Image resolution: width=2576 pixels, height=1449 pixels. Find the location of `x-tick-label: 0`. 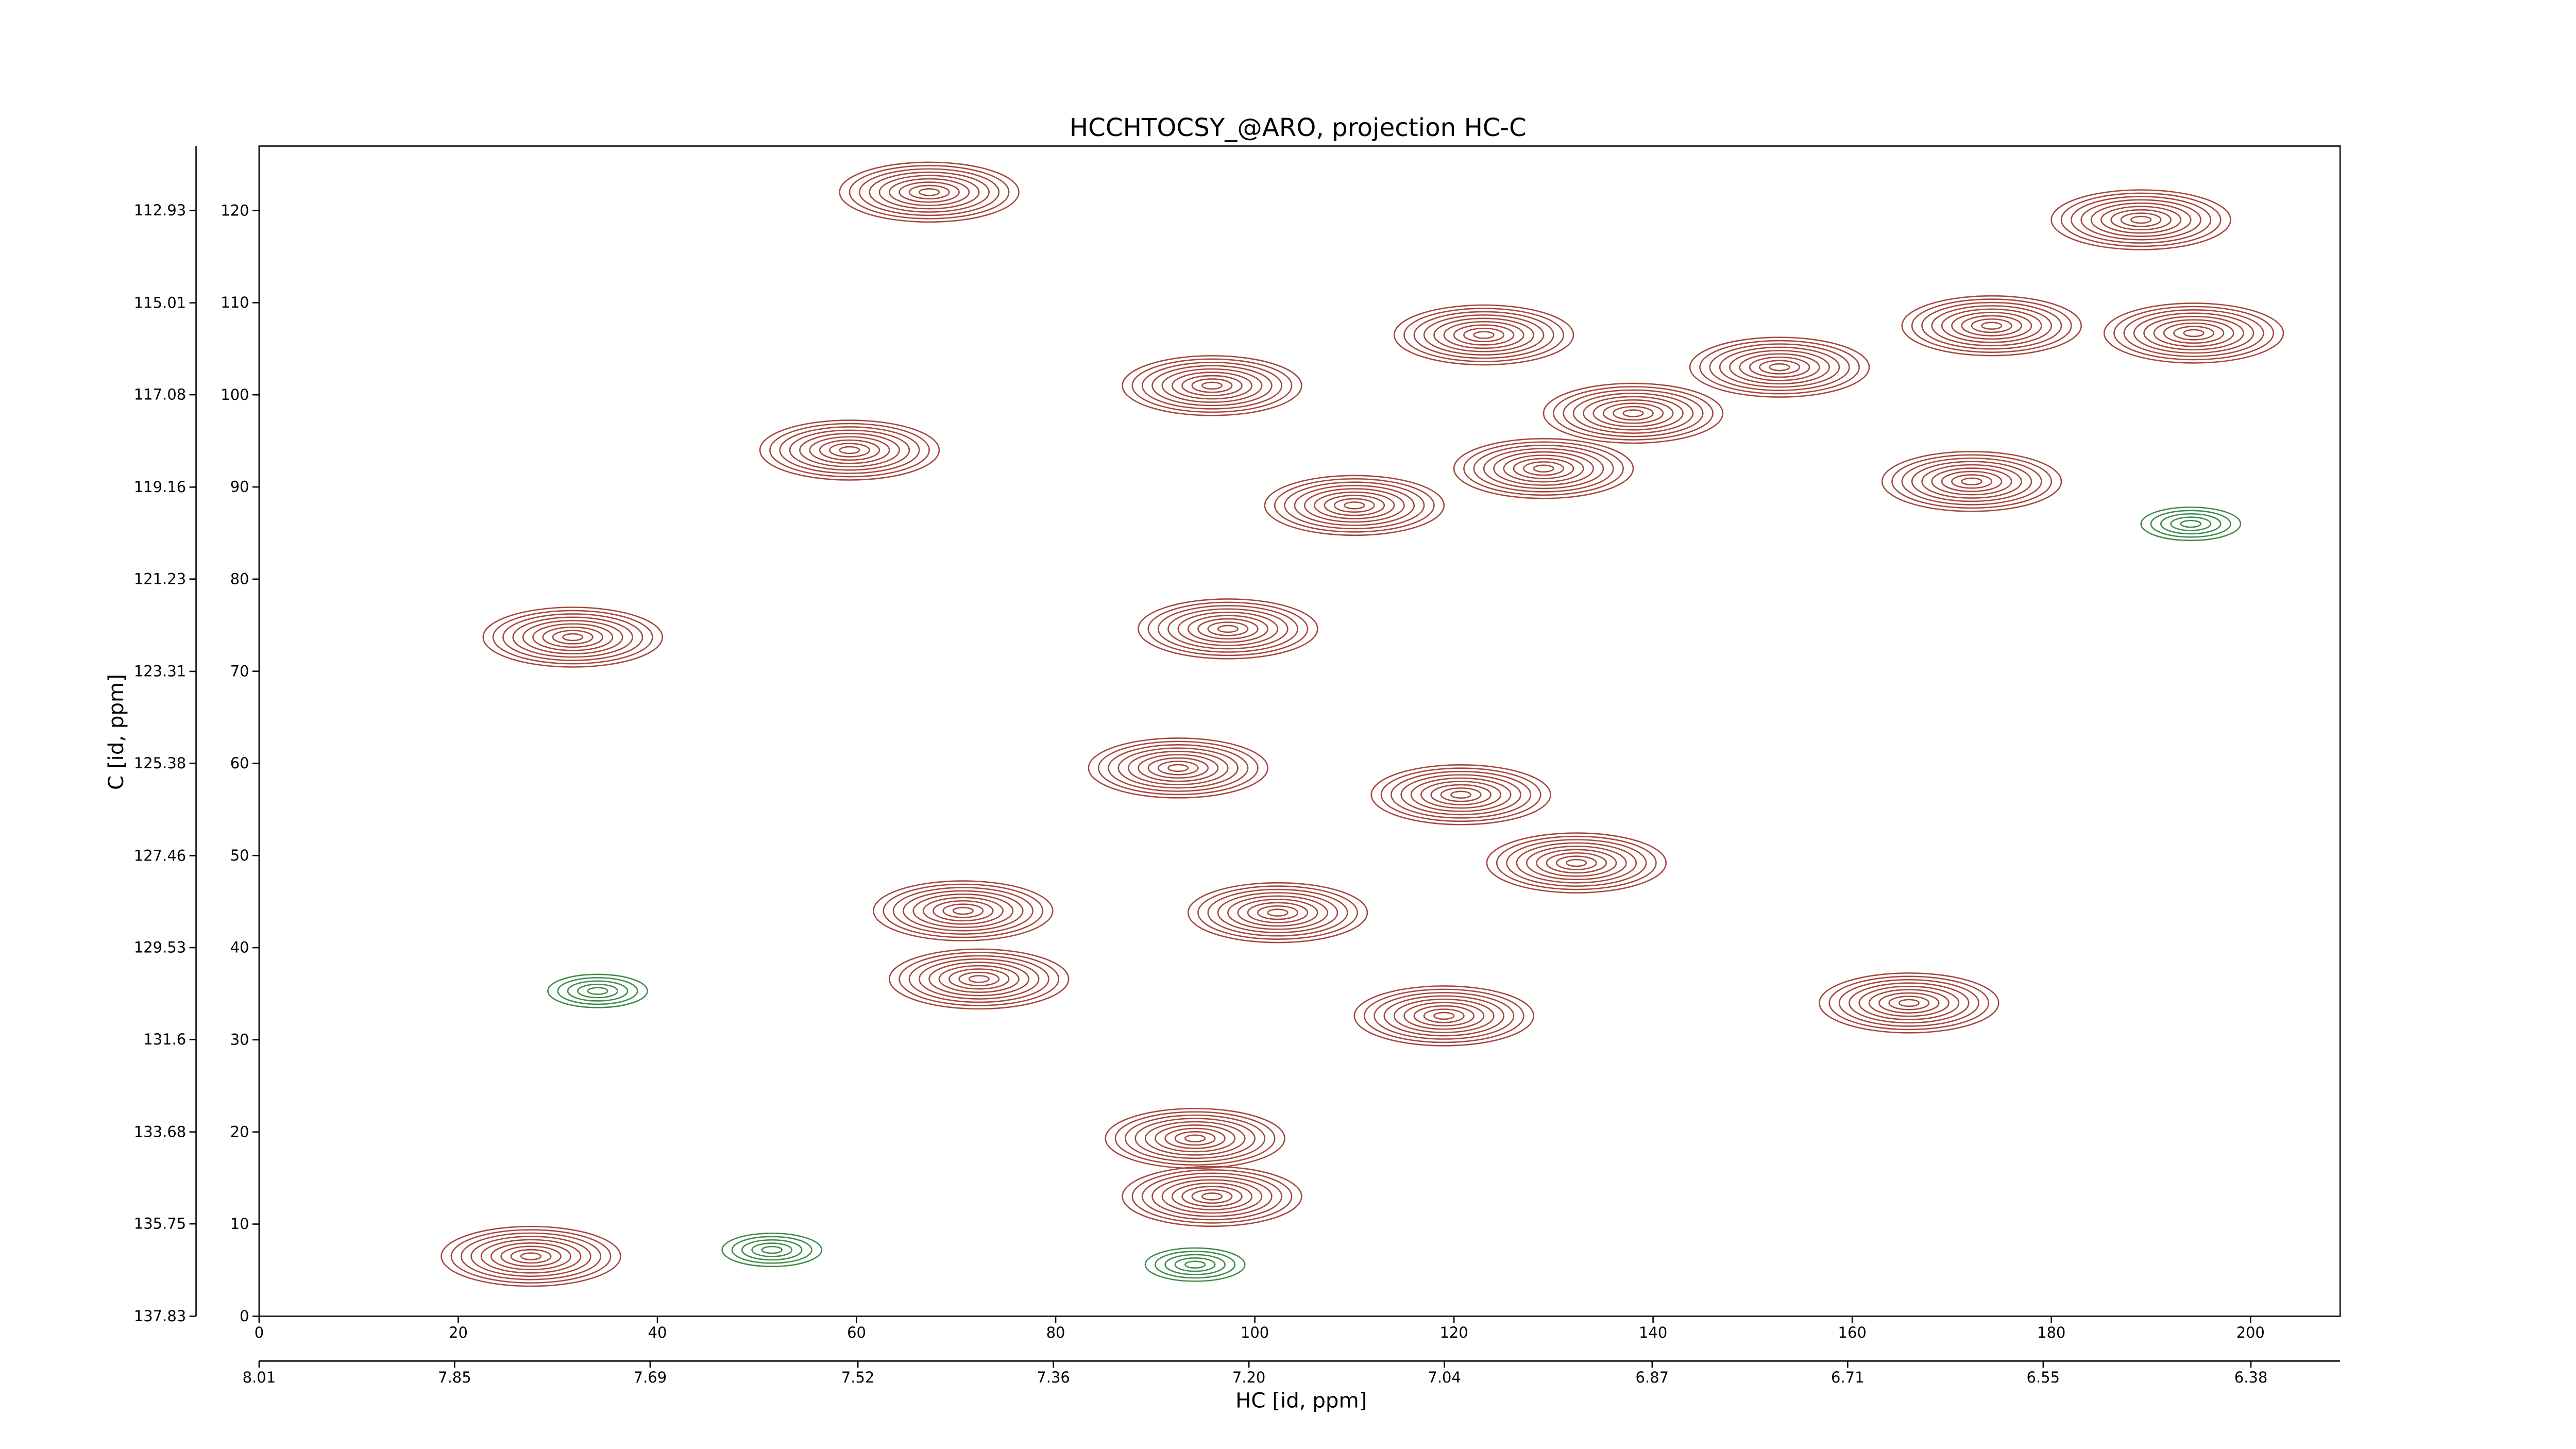

x-tick-label: 0 is located at coordinates (259, 1332).